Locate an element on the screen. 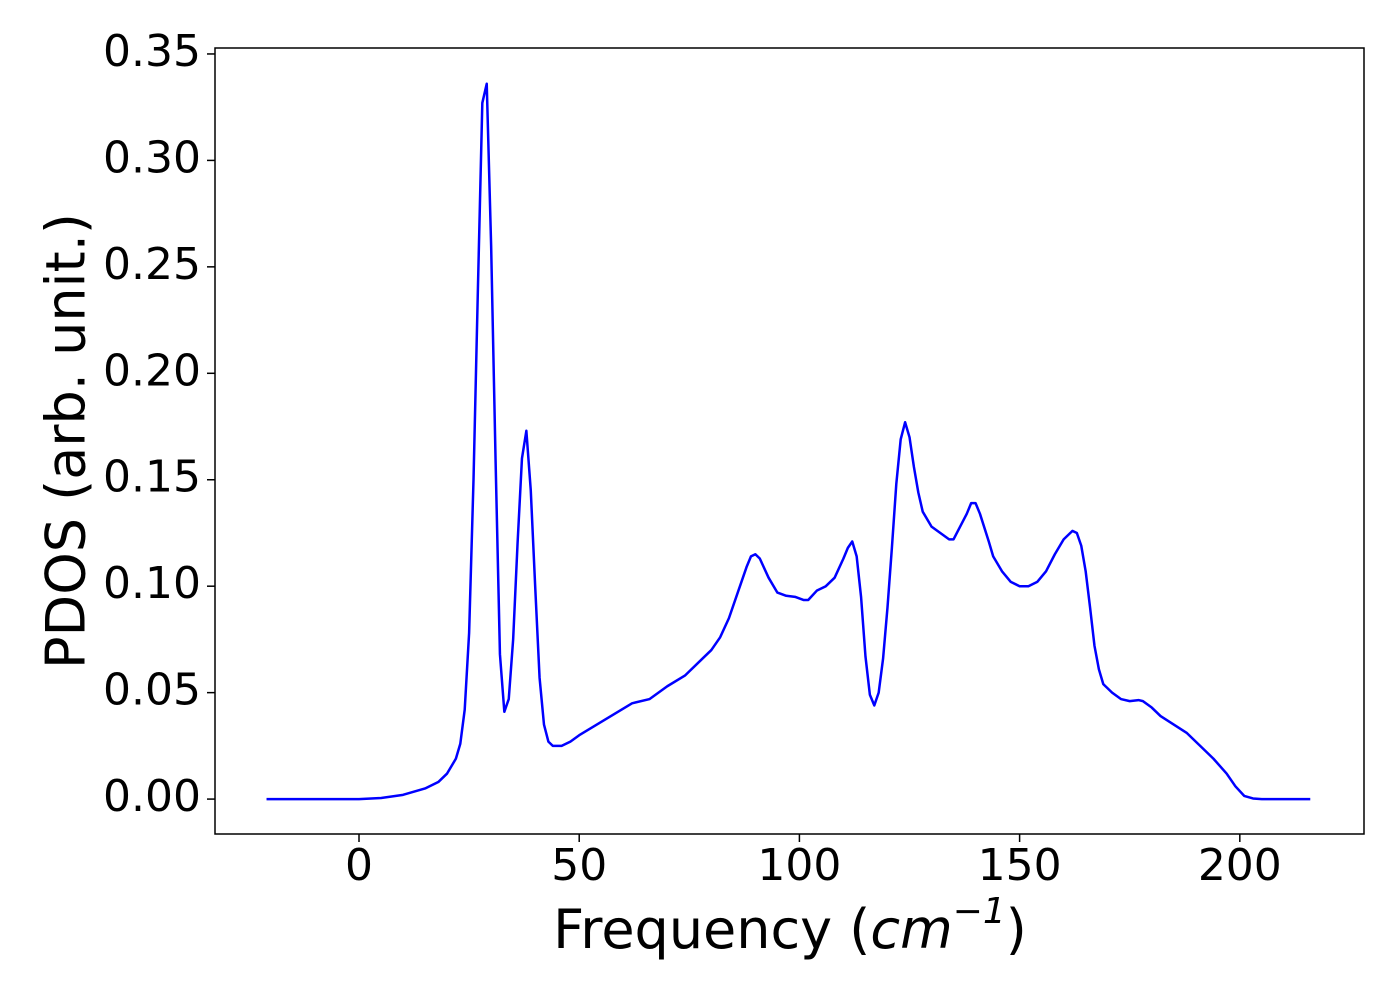  x-tick-label: 100 is located at coordinates (799, 865).